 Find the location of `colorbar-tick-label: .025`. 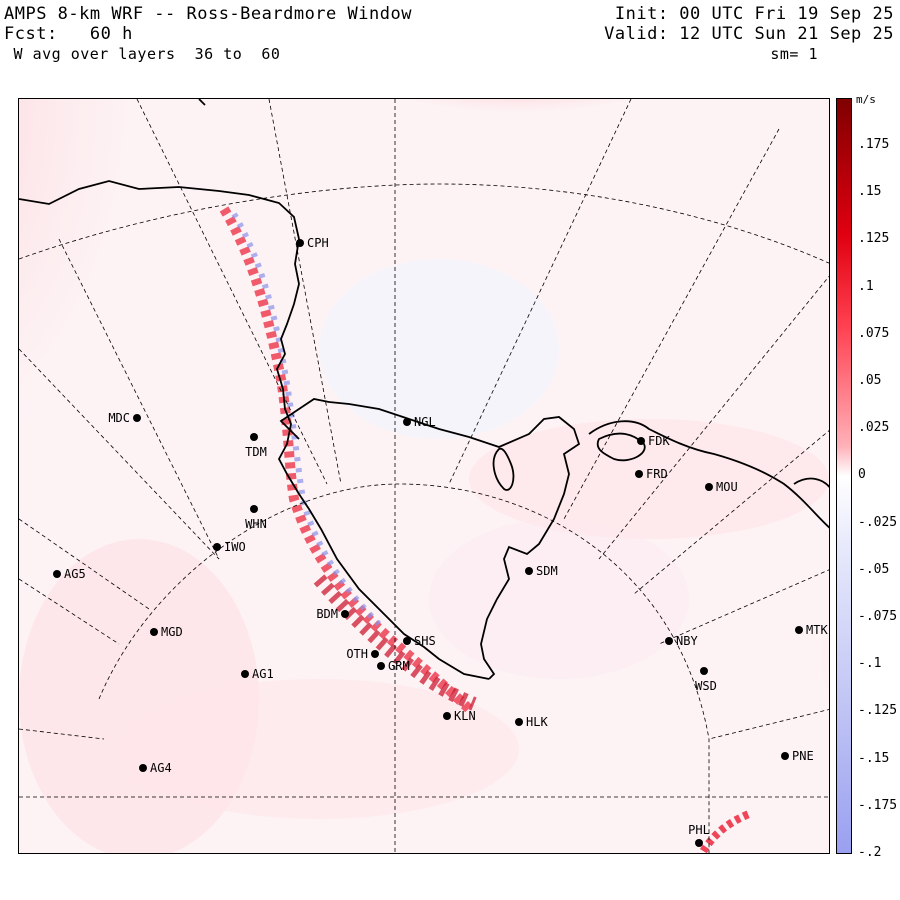

colorbar-tick-label: .025 is located at coordinates (874, 428).